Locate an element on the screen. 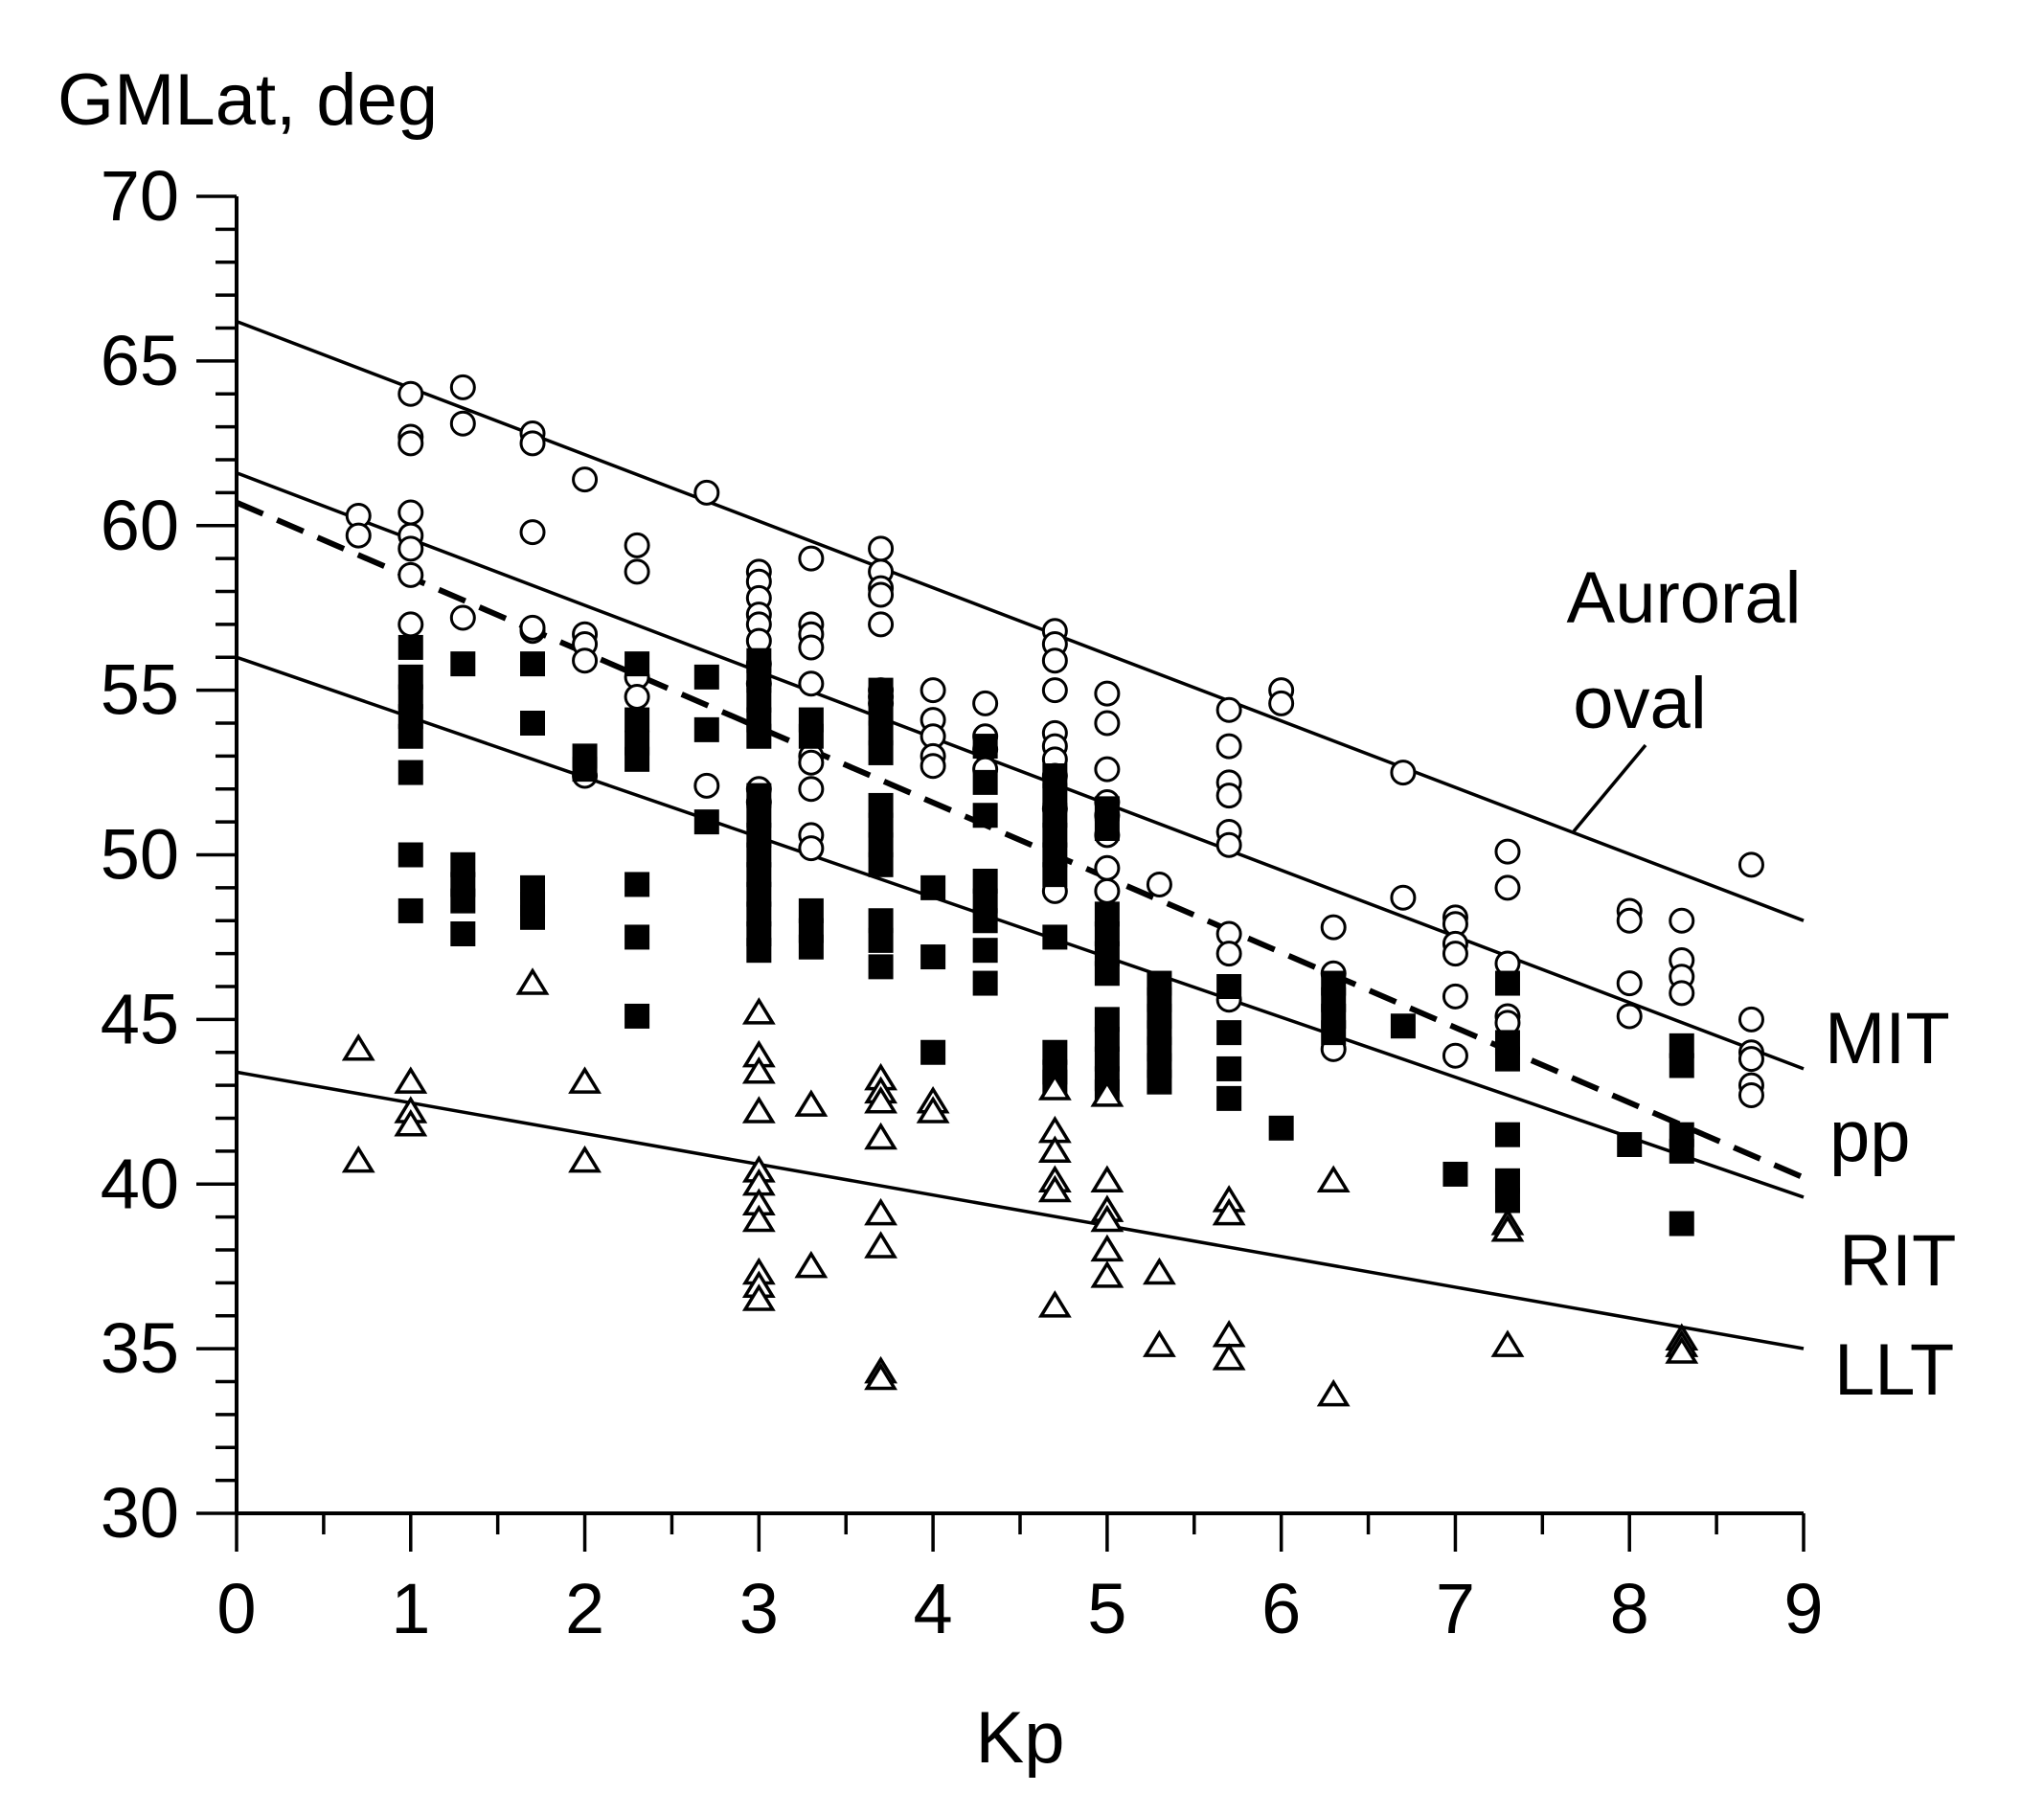  y-tick-label: 55 is located at coordinates (140, 690).